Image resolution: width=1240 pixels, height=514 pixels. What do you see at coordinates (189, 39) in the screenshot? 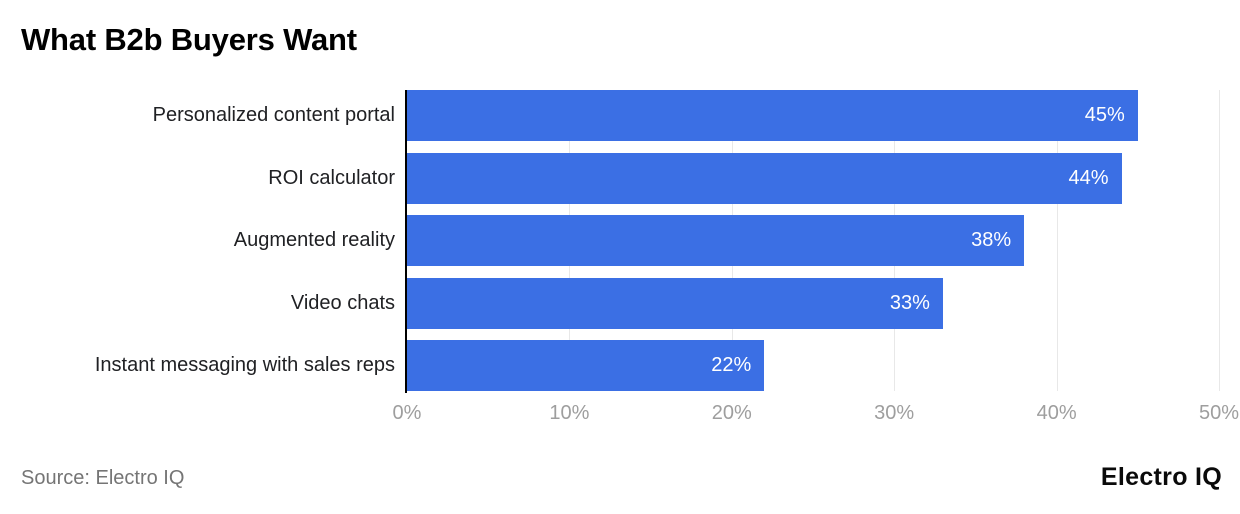
I see `chart-title: What B2b Buyers Want` at bounding box center [189, 39].